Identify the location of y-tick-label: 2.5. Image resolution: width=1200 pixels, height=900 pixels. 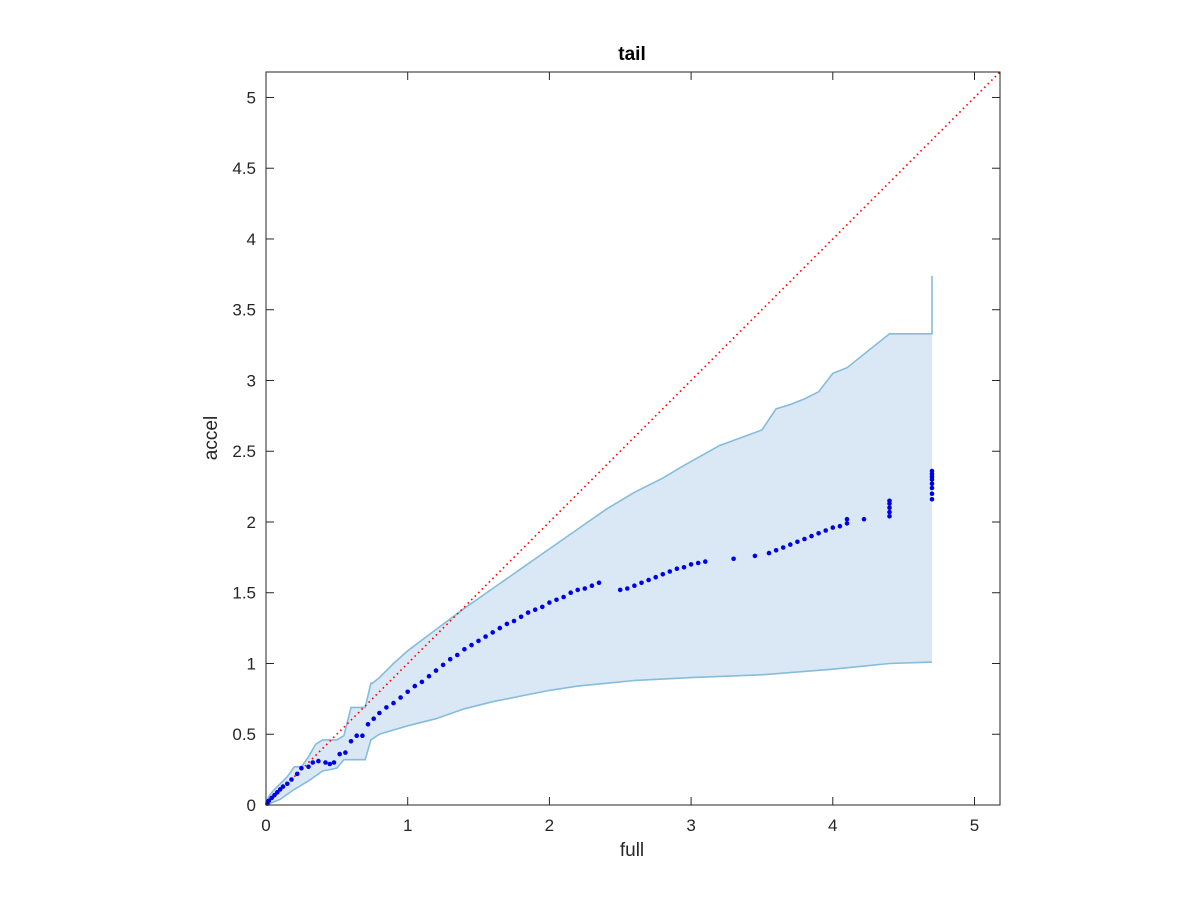
(244, 451).